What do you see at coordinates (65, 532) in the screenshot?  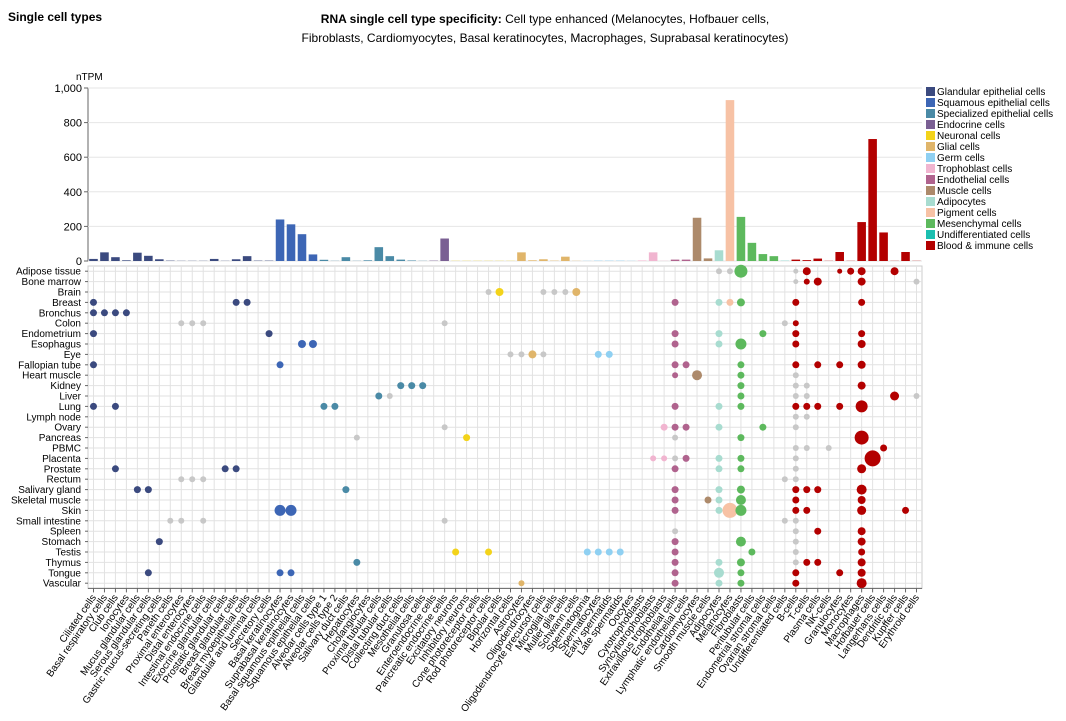 I see `tissue-label: Spleen` at bounding box center [65, 532].